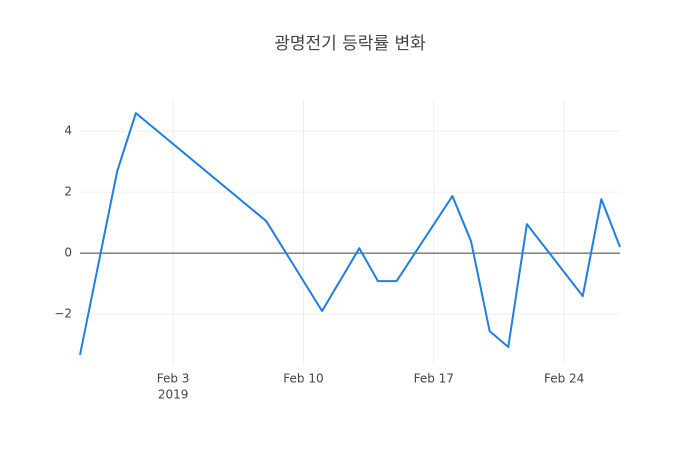 The height and width of the screenshot is (454, 700). Describe the element at coordinates (63, 314) in the screenshot. I see `y-tick-label: −2` at that location.